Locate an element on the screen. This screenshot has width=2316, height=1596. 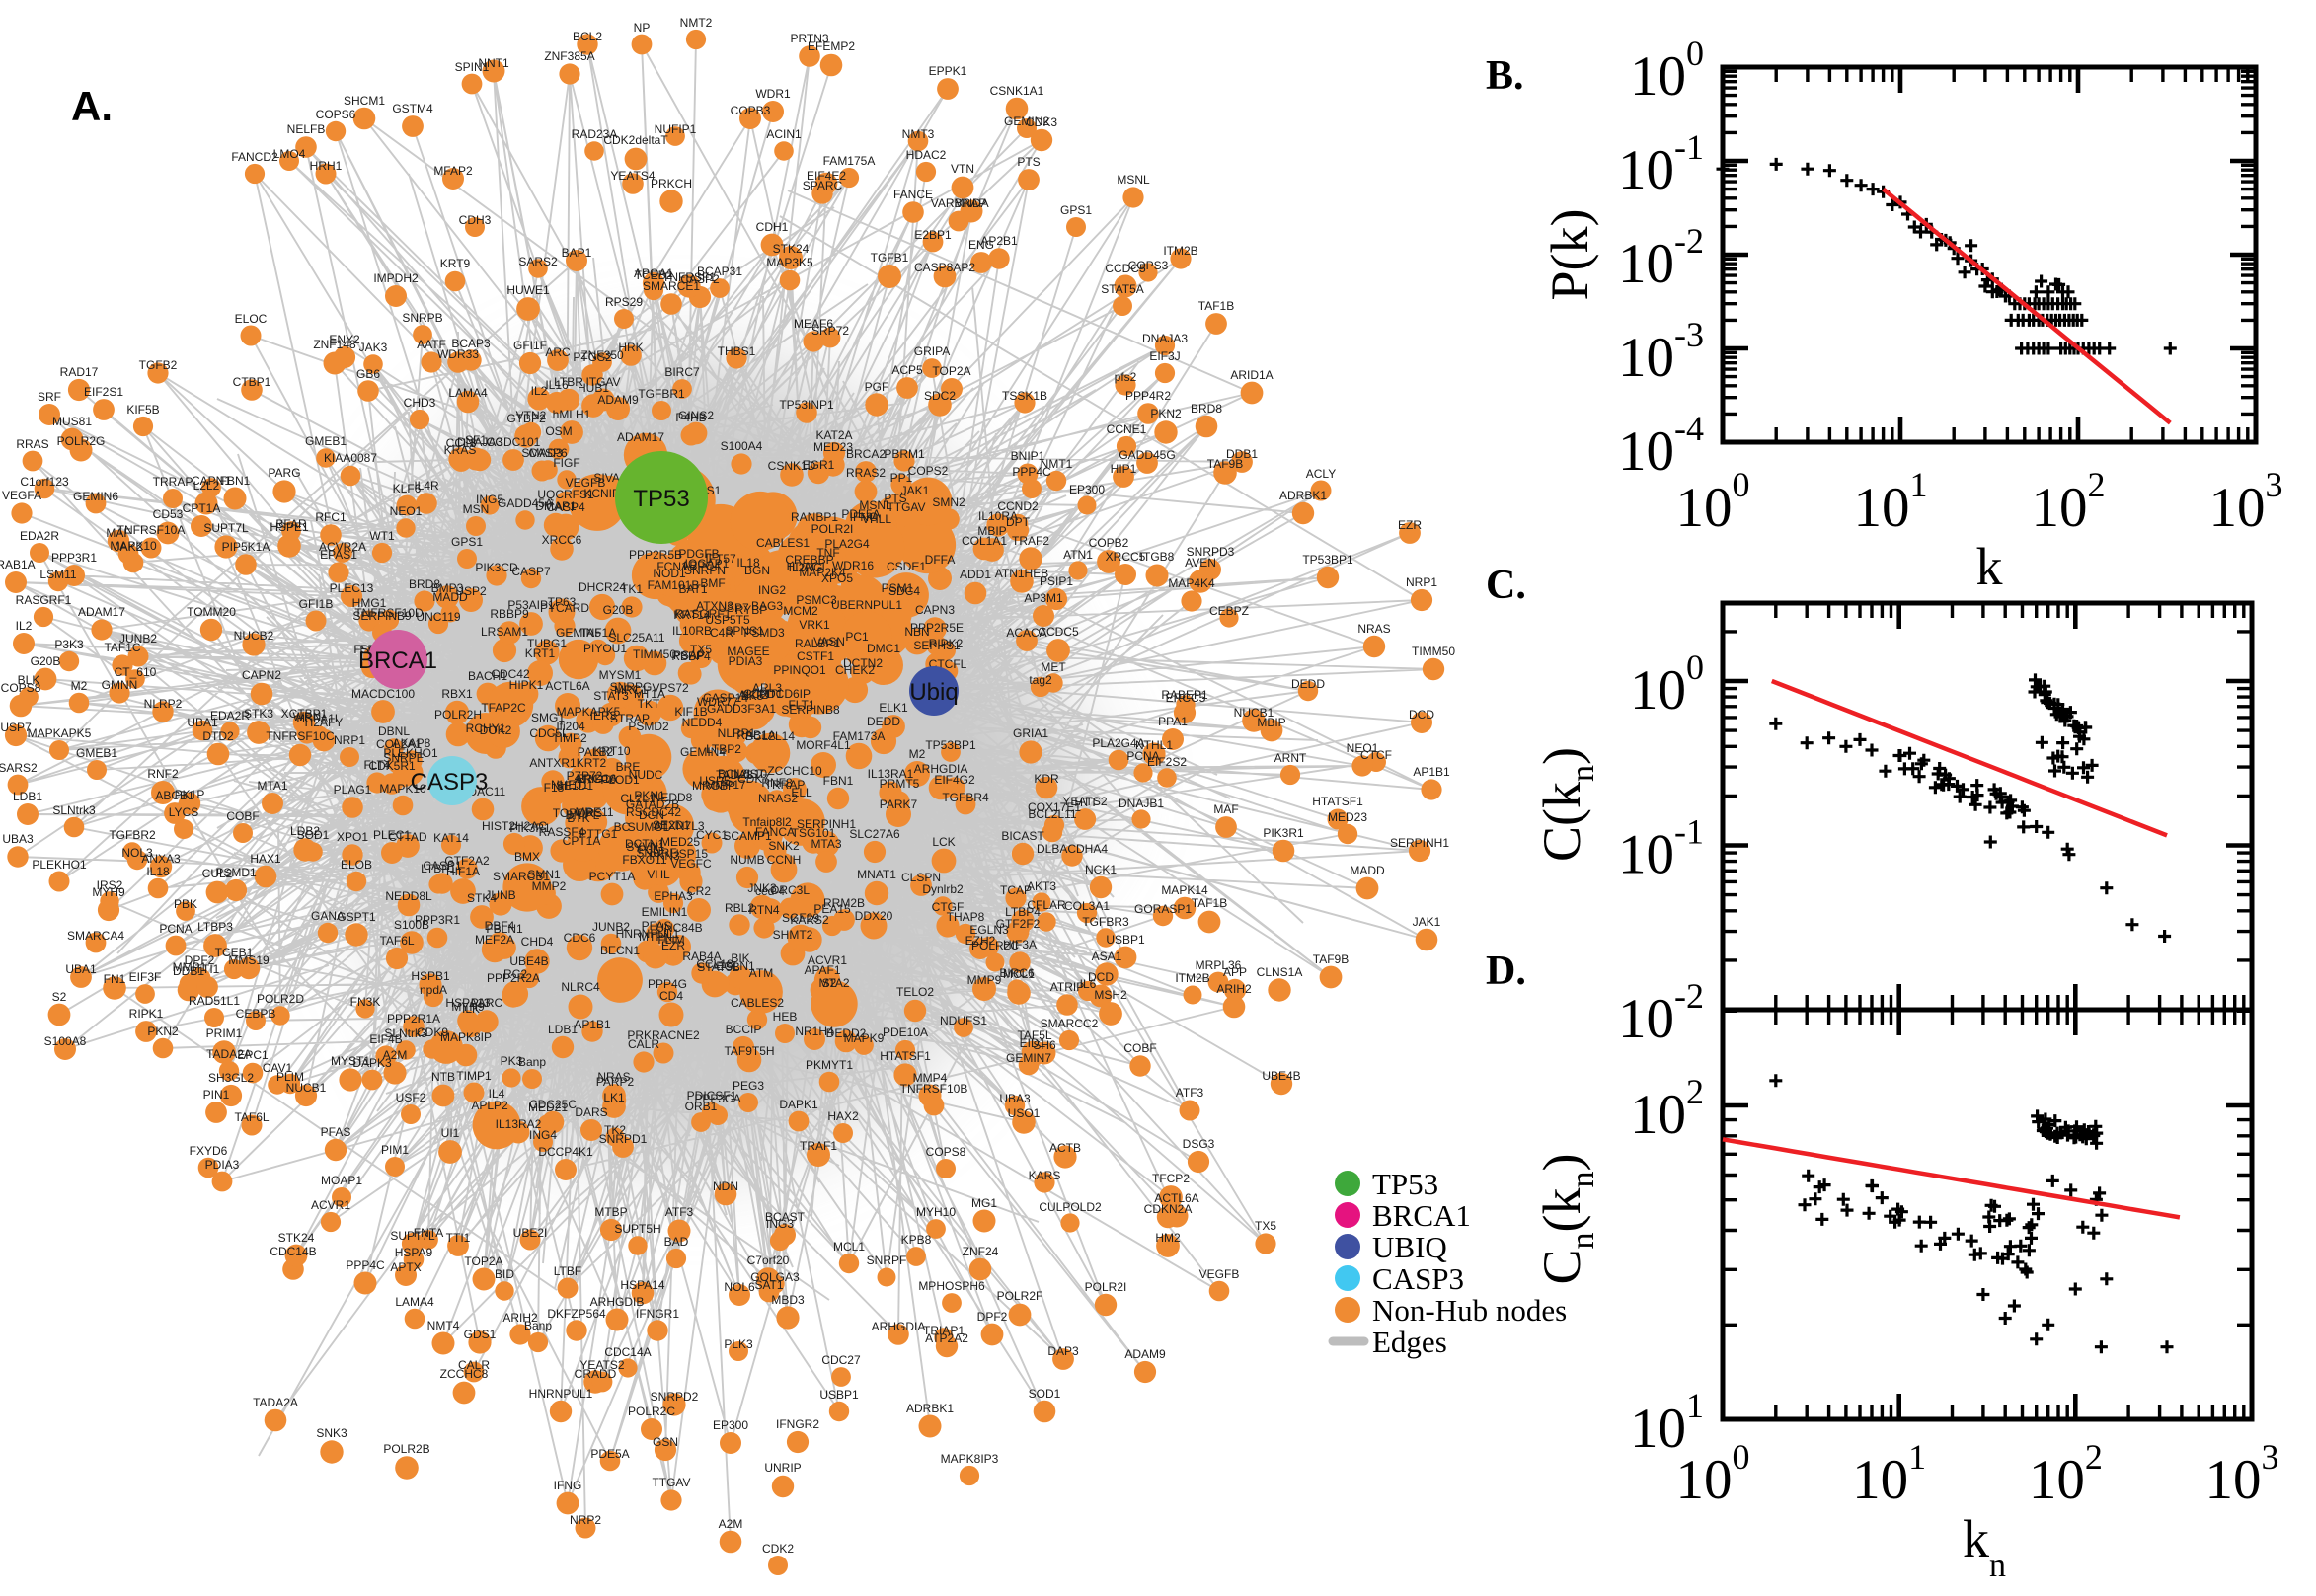
svg-text: Edges is located at coordinates (1409, 1342).